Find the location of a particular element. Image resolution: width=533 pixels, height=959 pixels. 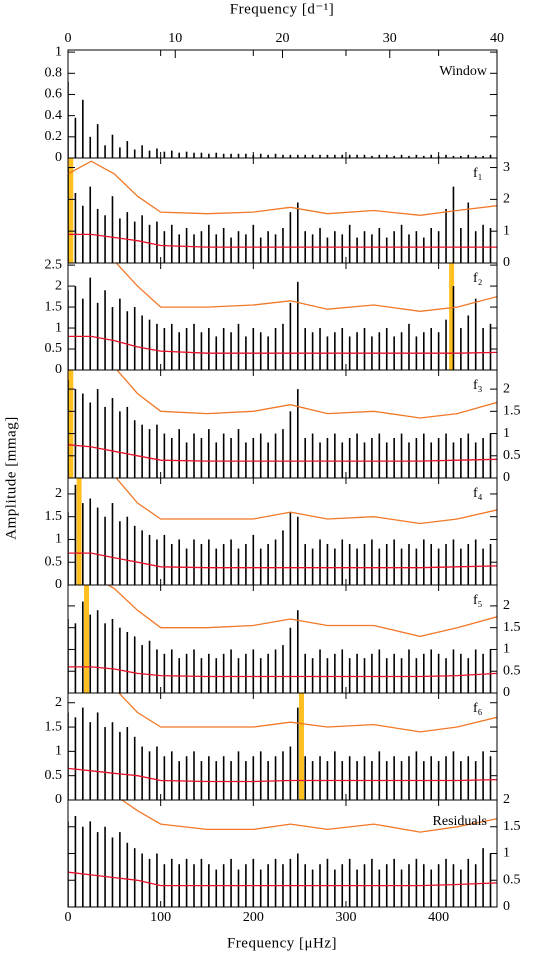

y-tick-label: 3 is located at coordinates (506, 167).